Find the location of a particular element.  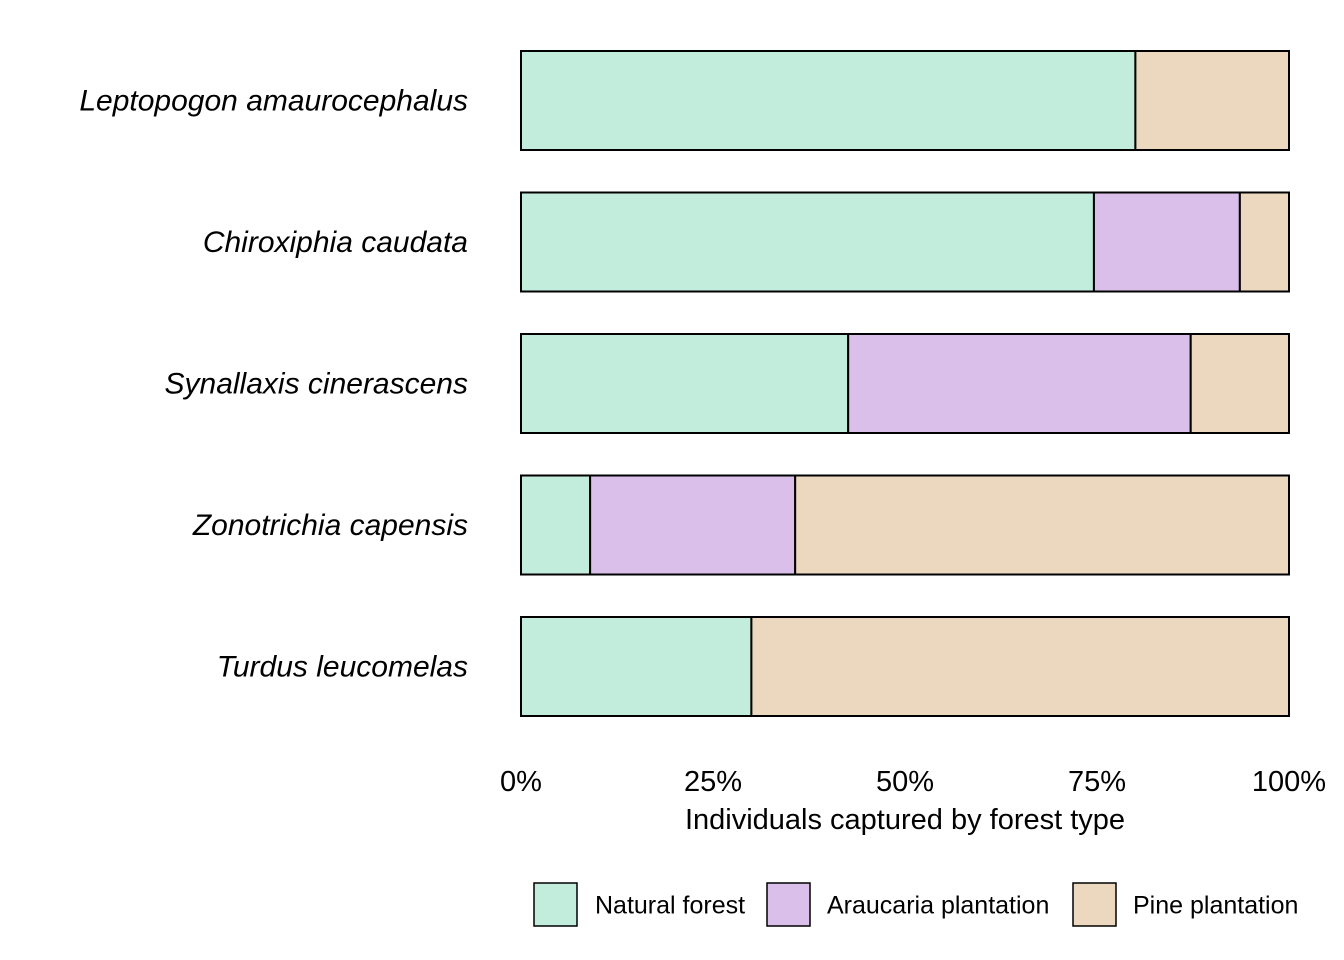

x-tick-label-75: 75% is located at coordinates (1097, 782).